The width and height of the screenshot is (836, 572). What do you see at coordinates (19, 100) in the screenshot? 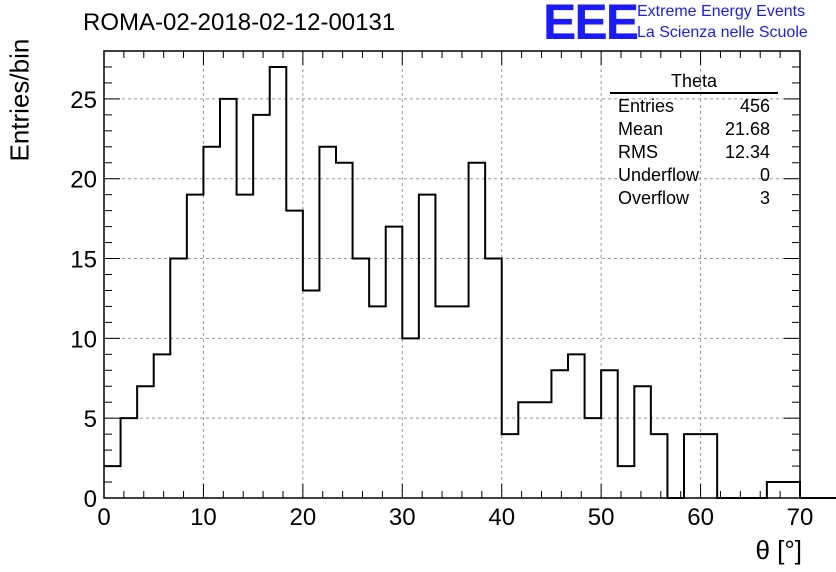
I see `y-axis-label: Entries/bin` at bounding box center [19, 100].